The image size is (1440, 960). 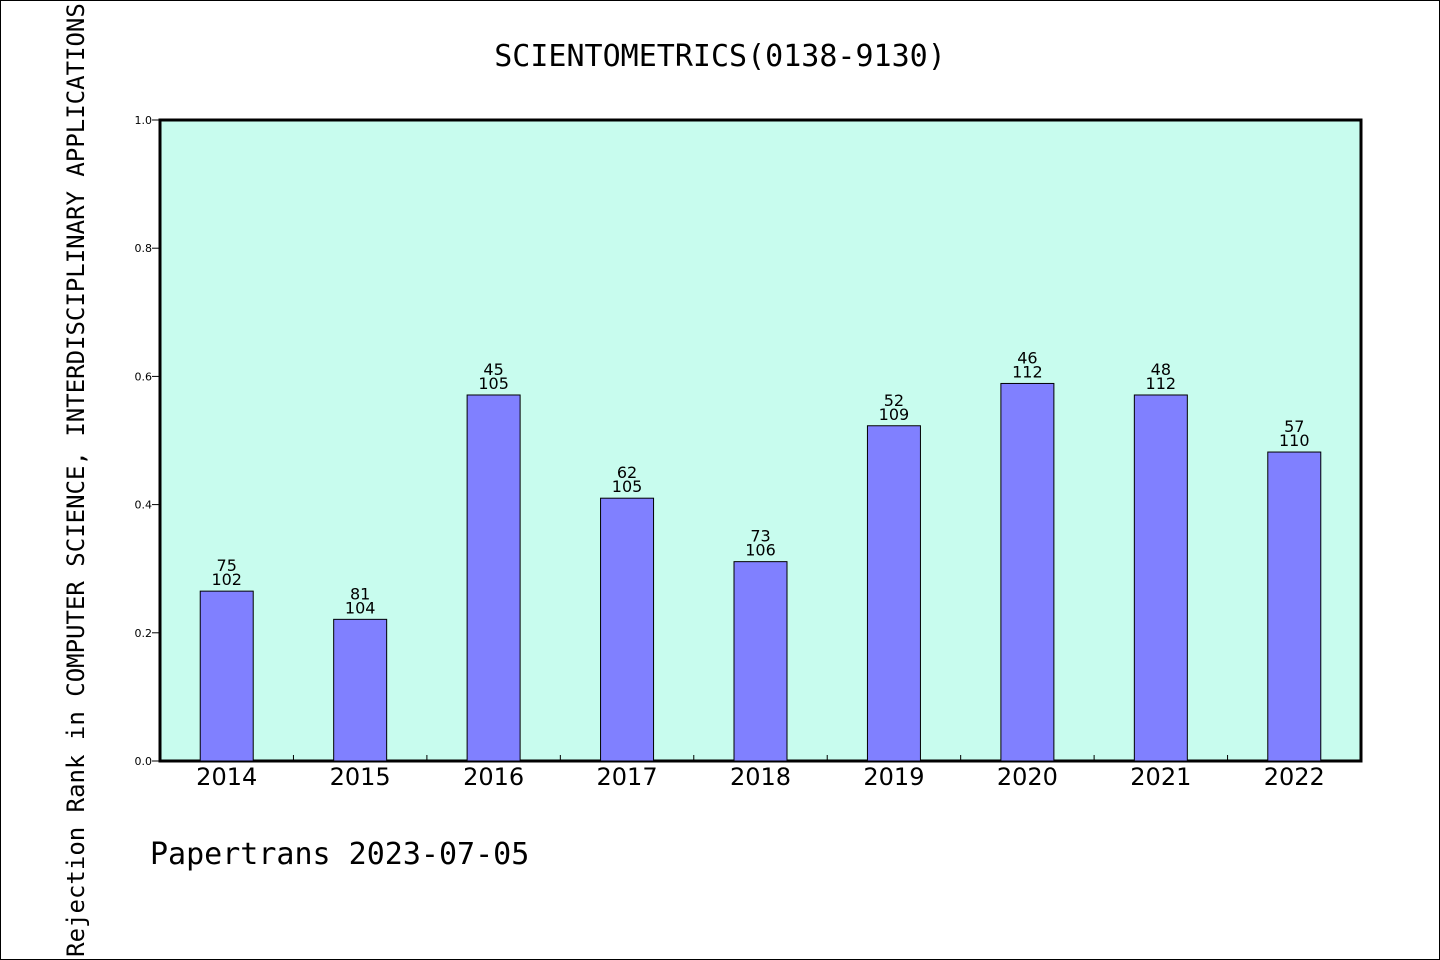 I want to click on y-tick-label: 0.2, so click(x=144, y=633).